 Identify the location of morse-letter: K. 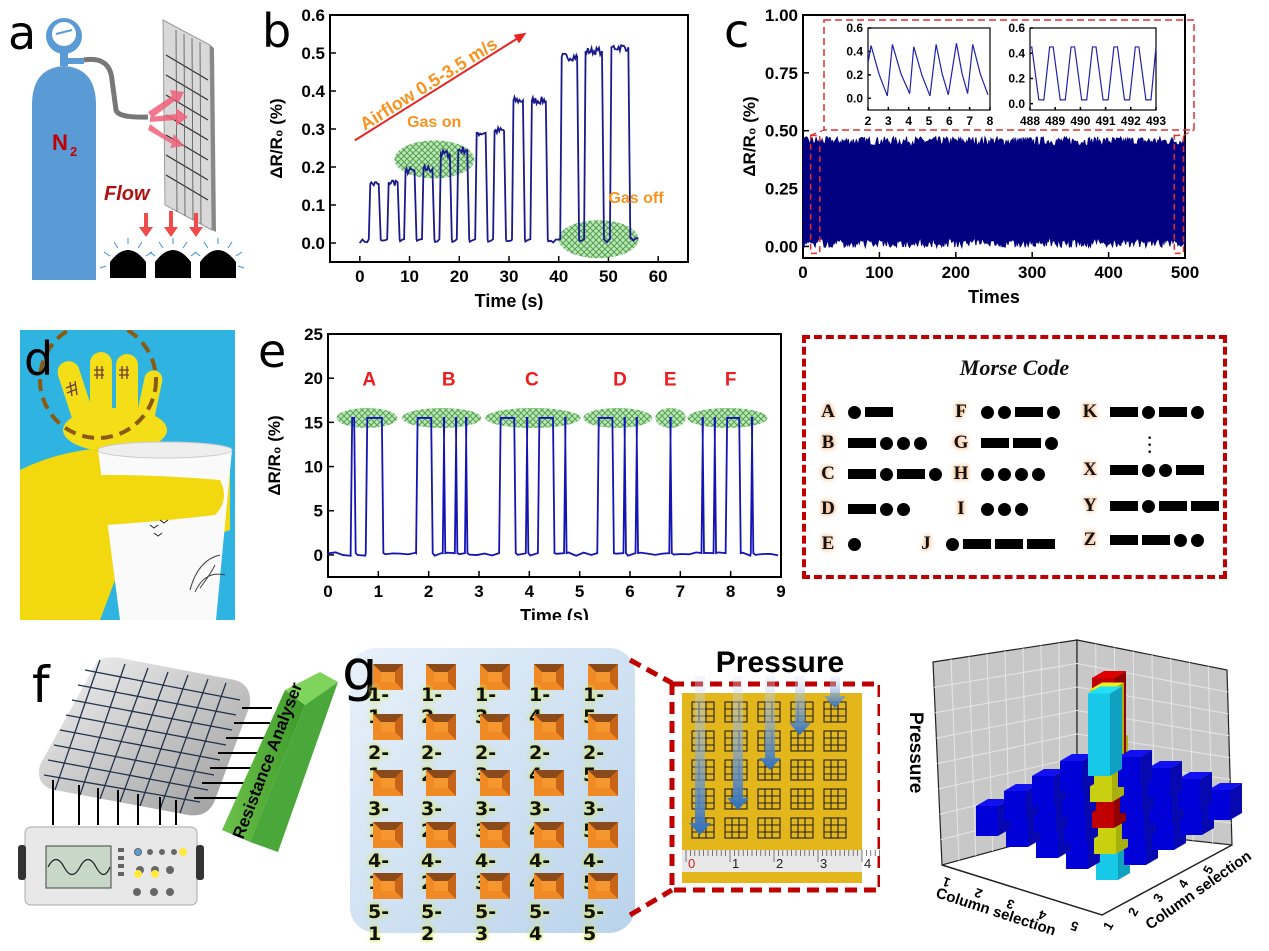
(1090, 411).